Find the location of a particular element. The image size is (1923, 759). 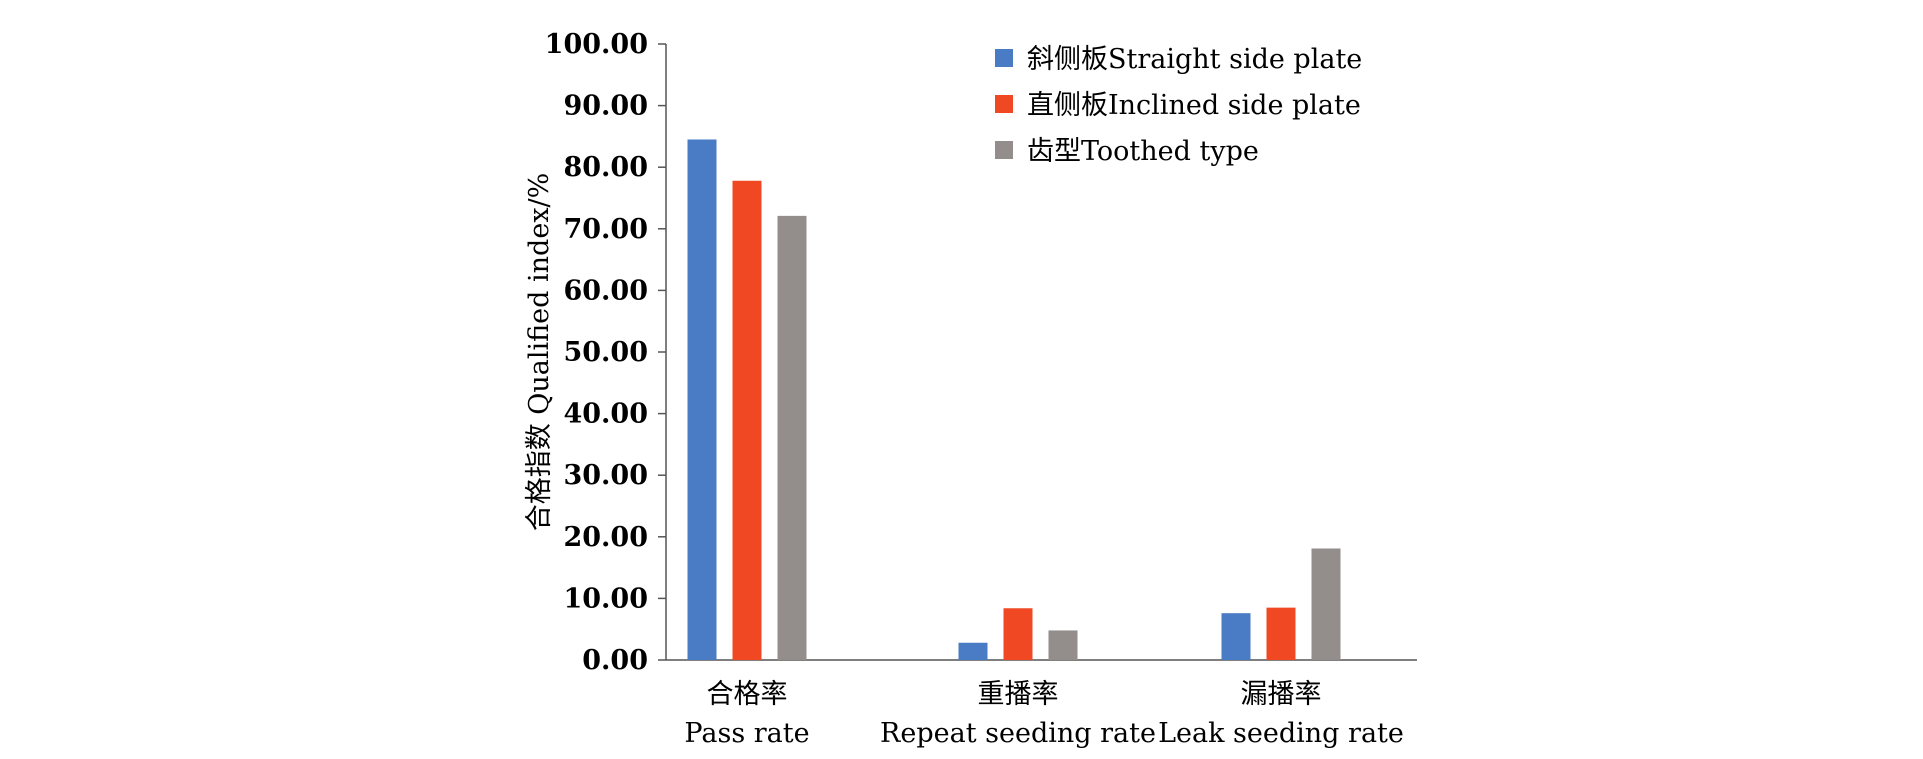

y-tick-label: 90.00 is located at coordinates (605, 106).